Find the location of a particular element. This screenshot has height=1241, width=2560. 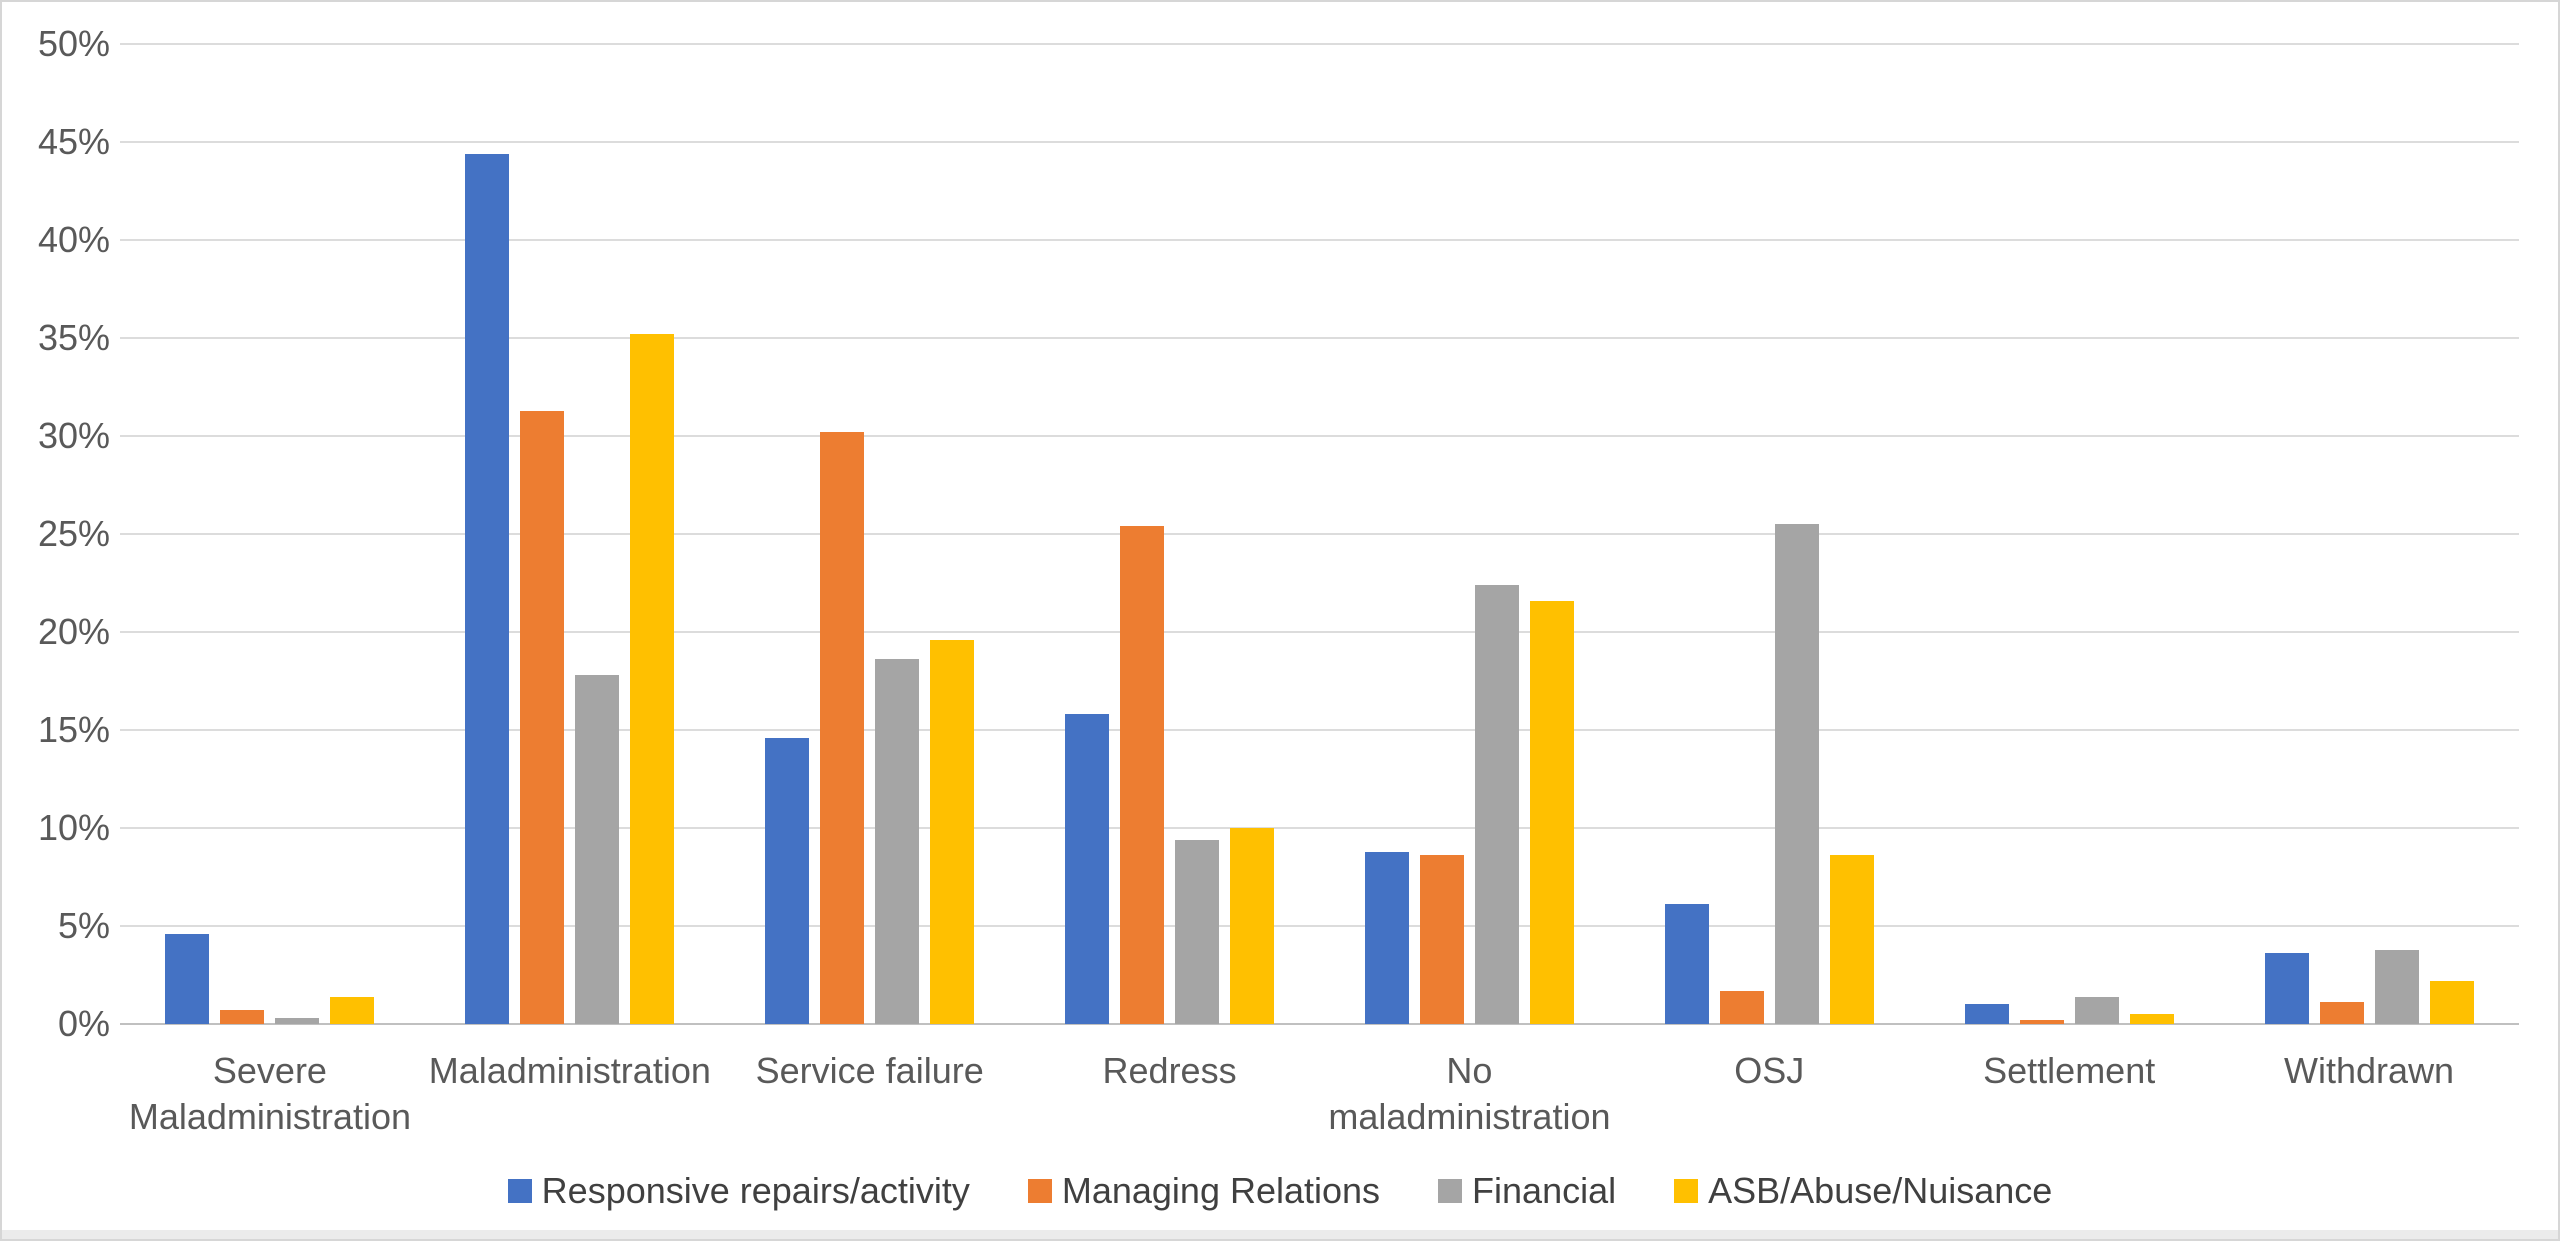

y-tick-label: 10% is located at coordinates (73, 827).